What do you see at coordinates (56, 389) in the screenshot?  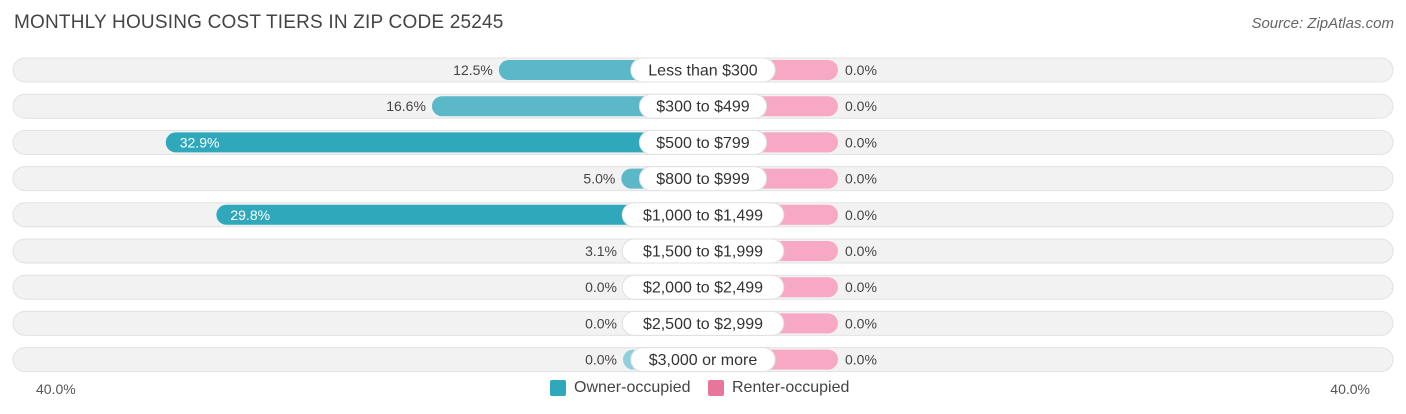 I see `axis-left-label: 40.0%` at bounding box center [56, 389].